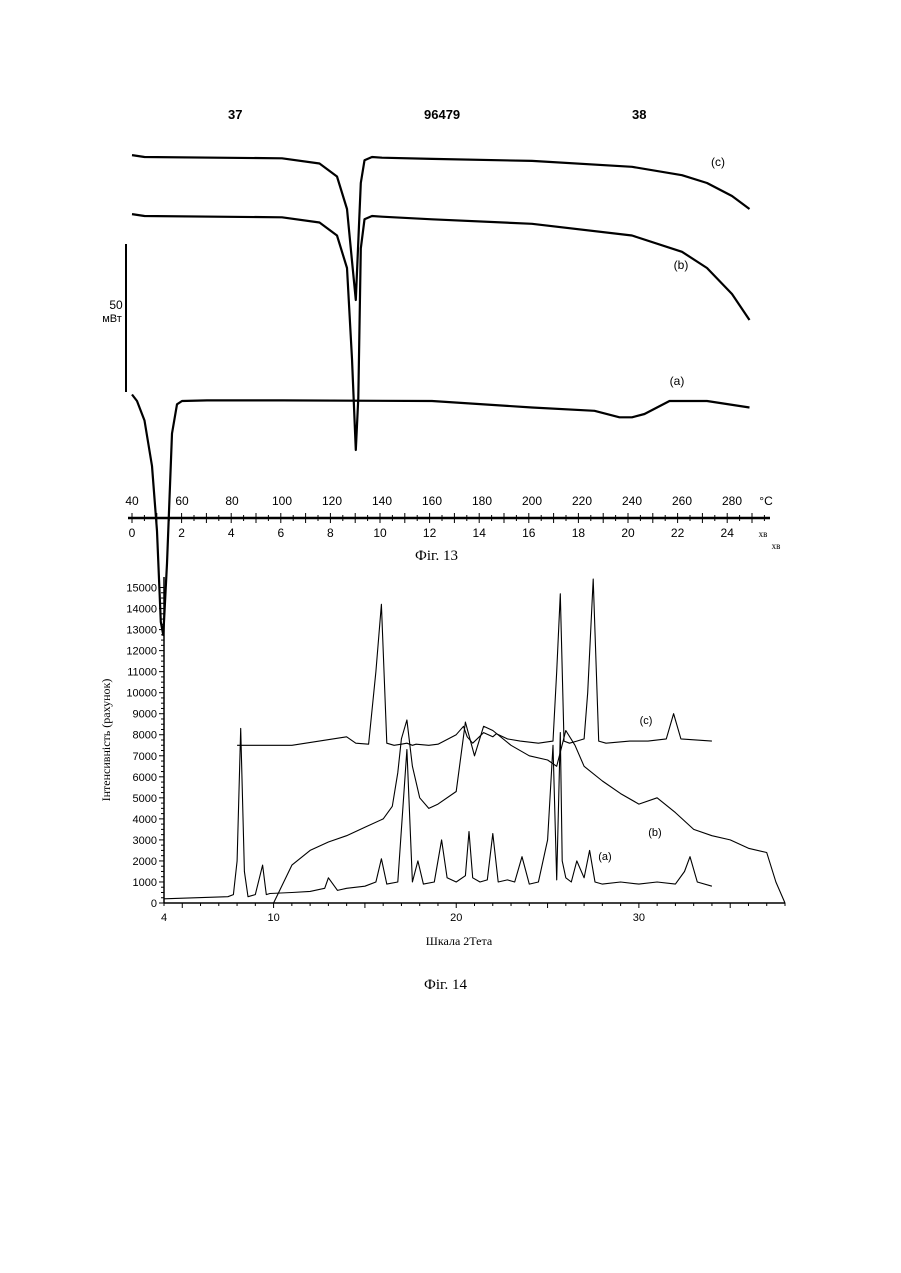  Describe the element at coordinates (718, 162) in the screenshot. I see `dsc-series-label: (c)` at that location.